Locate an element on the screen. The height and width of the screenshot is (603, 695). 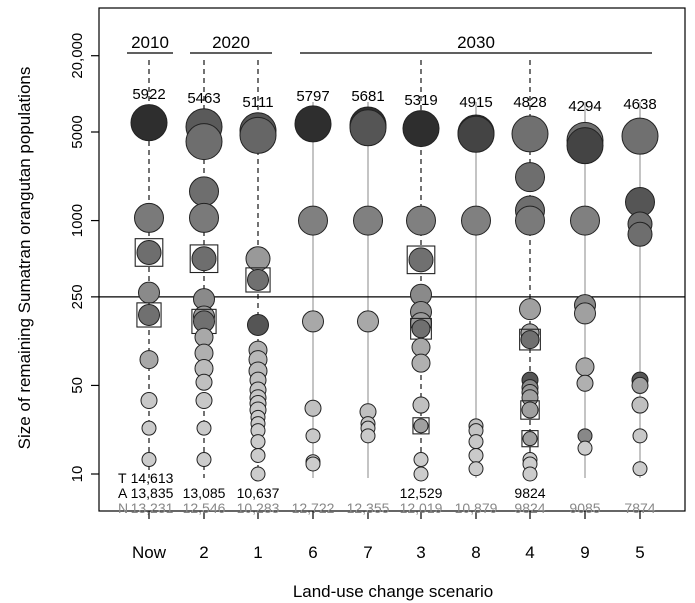
bottom-value: 12,546 is located at coordinates (204, 508).